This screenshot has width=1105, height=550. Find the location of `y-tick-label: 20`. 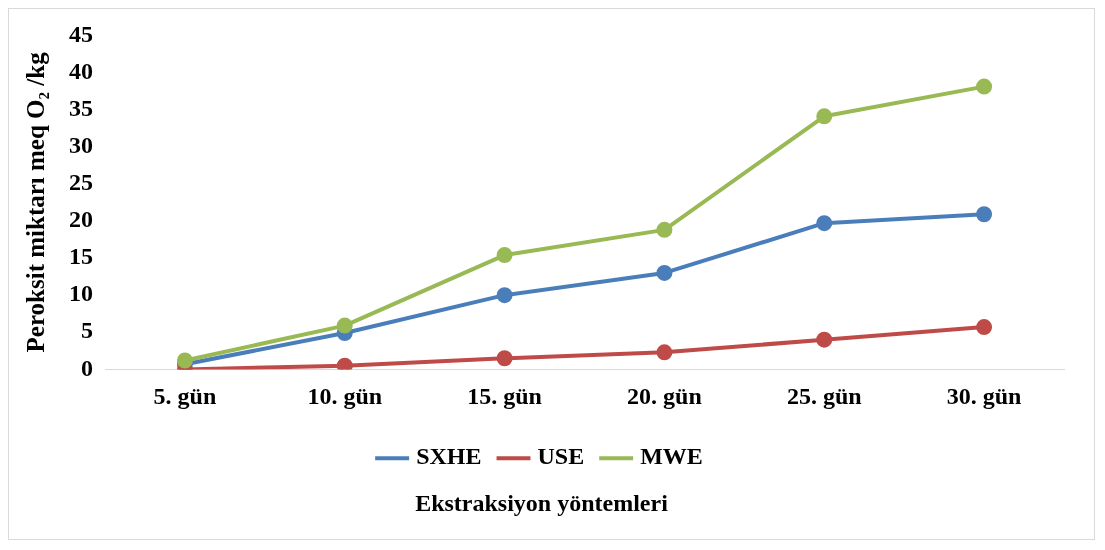

y-tick-label: 20 is located at coordinates (81, 219).